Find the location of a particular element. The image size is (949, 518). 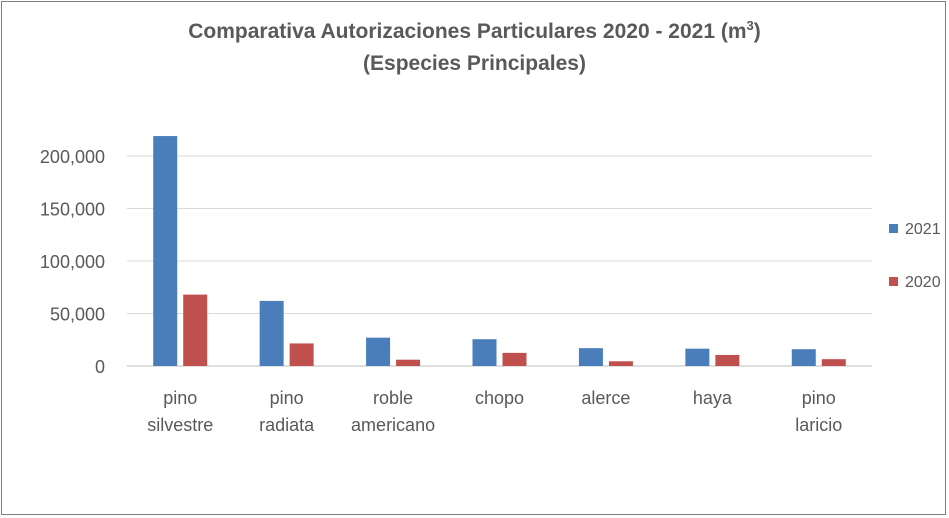

x-tick-label: roble americano is located at coordinates (393, 411).